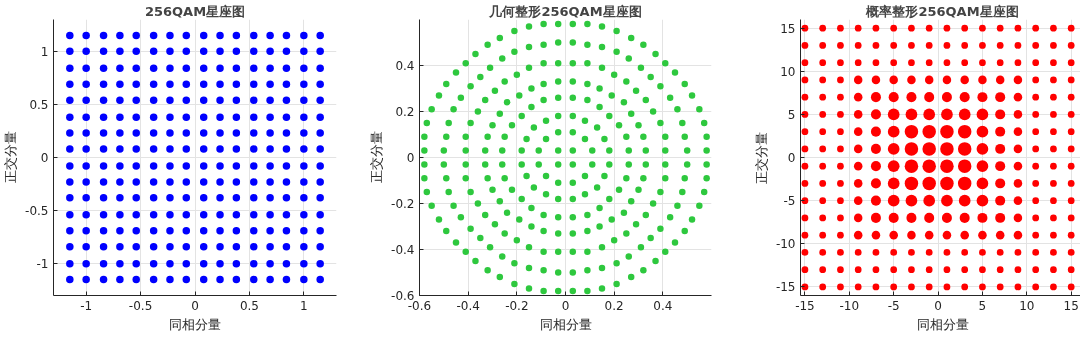  I want to click on x-axis-title: 同相分量, so click(195, 324).